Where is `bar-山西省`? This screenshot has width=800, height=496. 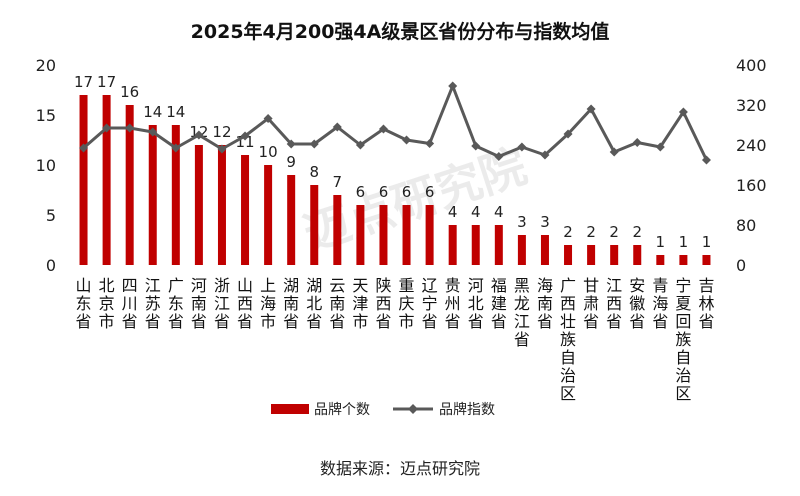 bar-山西省 is located at coordinates (245, 210).